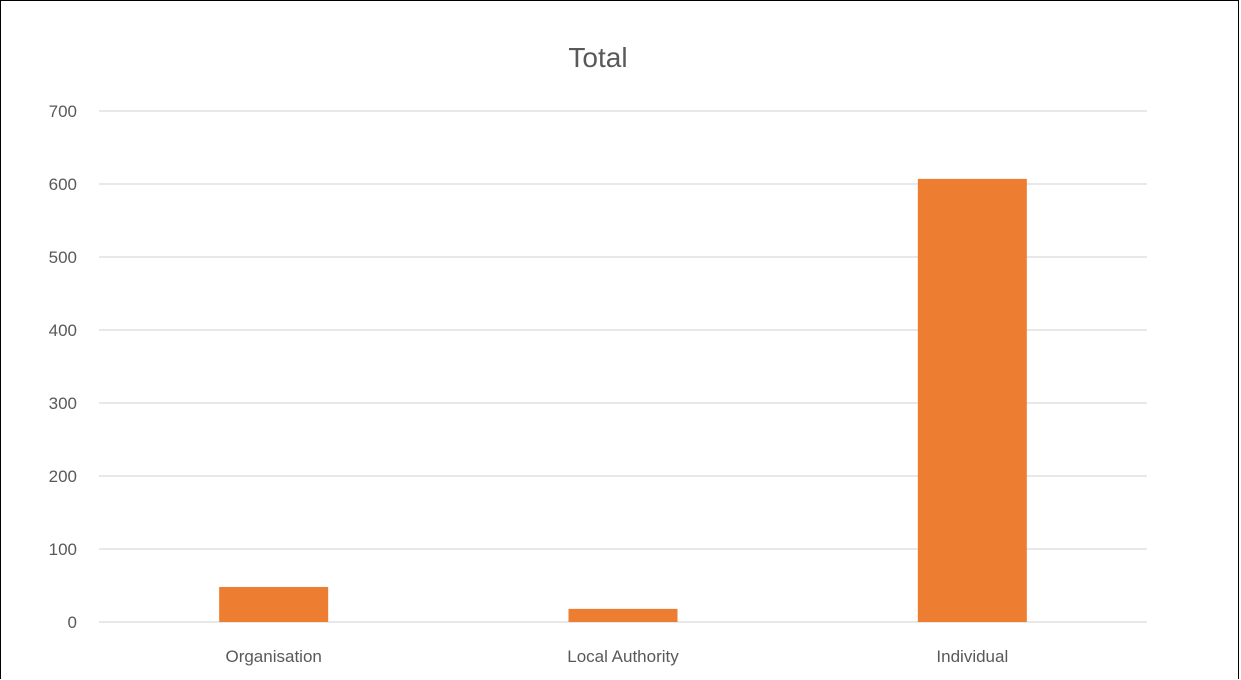 The height and width of the screenshot is (680, 1241). Describe the element at coordinates (63, 476) in the screenshot. I see `y-tick-label: 200` at that location.